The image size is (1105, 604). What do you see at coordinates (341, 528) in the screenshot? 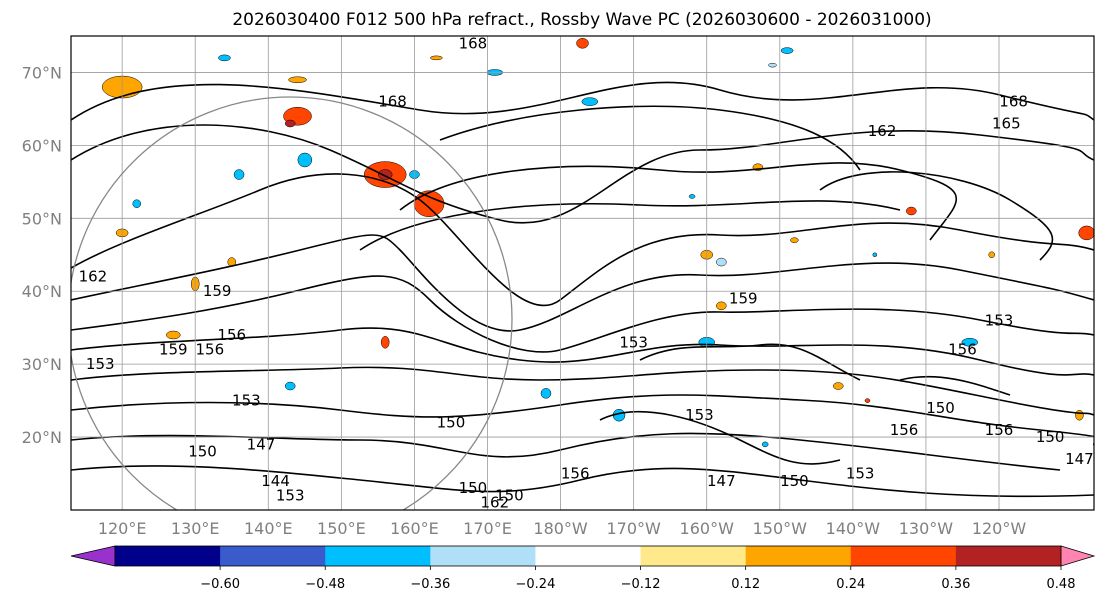
I see `lon-tick-label: 150°E` at bounding box center [341, 528].